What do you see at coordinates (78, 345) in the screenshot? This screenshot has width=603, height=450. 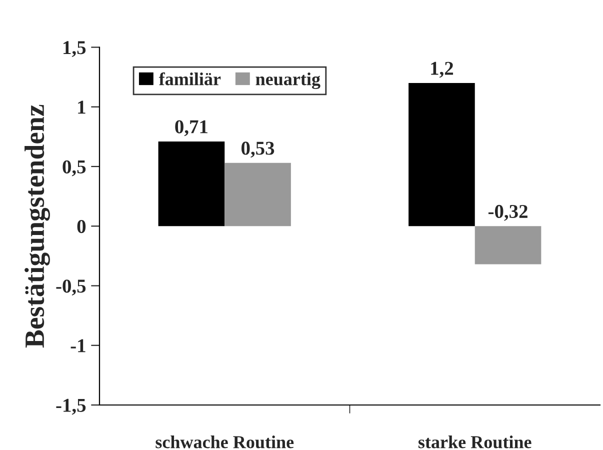 I see `y-tick-label: -1` at bounding box center [78, 345].